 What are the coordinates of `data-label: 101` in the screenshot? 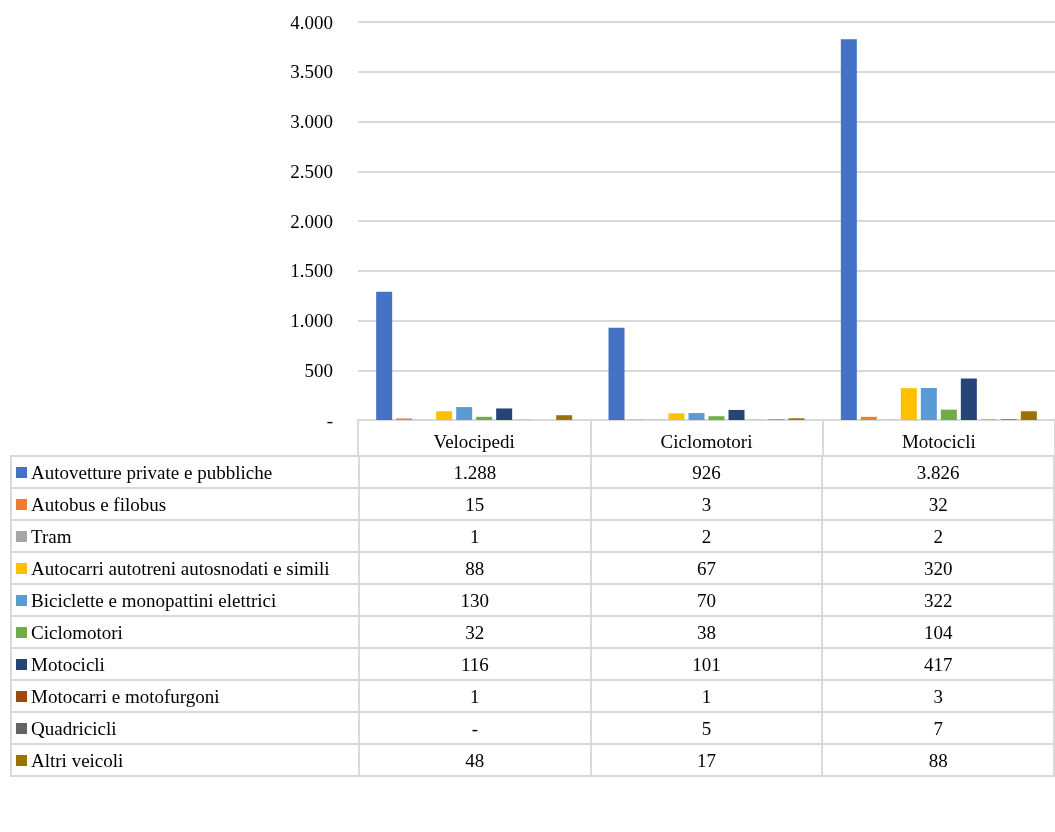 It's located at (706, 664).